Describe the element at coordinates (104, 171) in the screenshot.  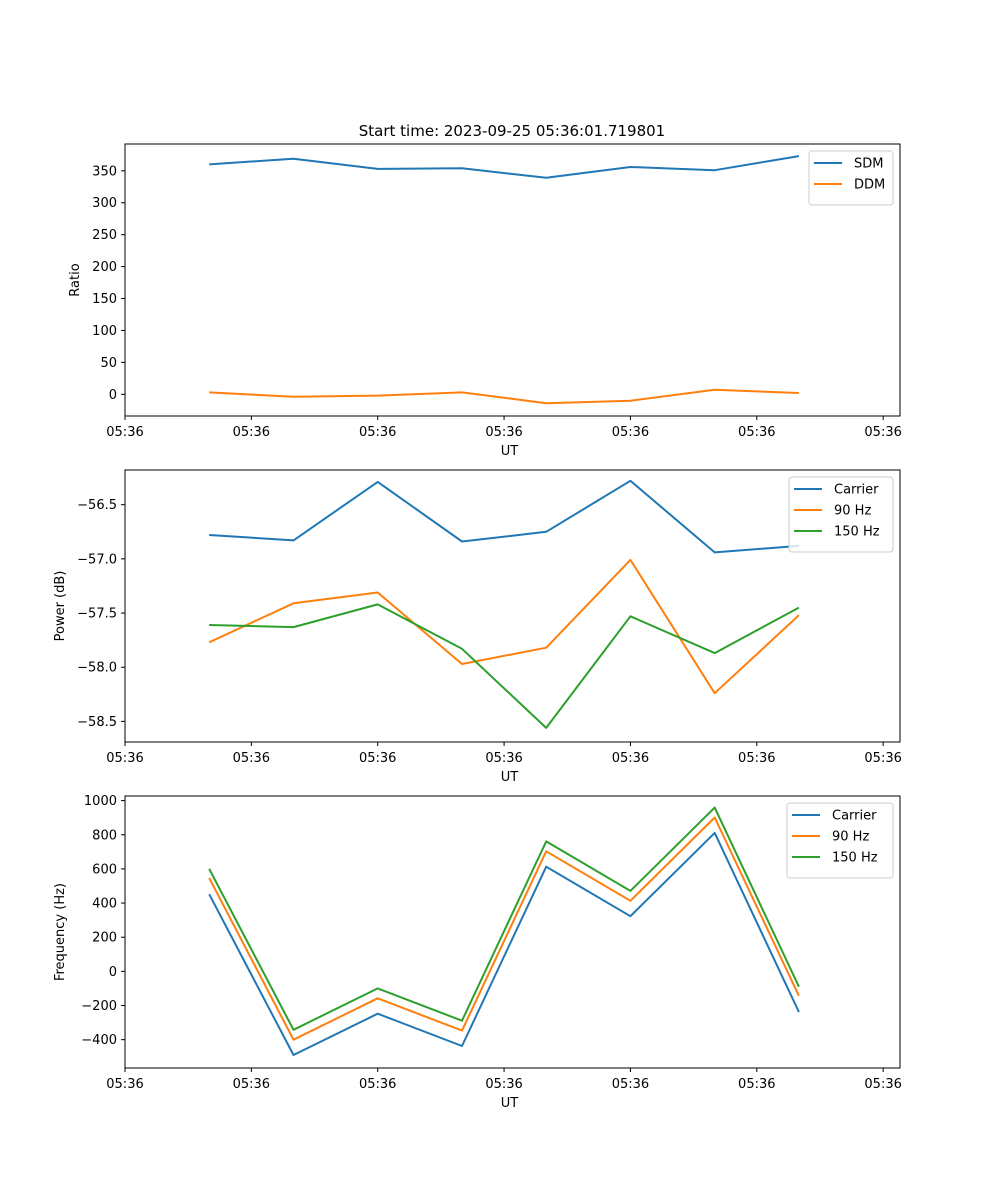
I see `y-tick-label: 350` at that location.